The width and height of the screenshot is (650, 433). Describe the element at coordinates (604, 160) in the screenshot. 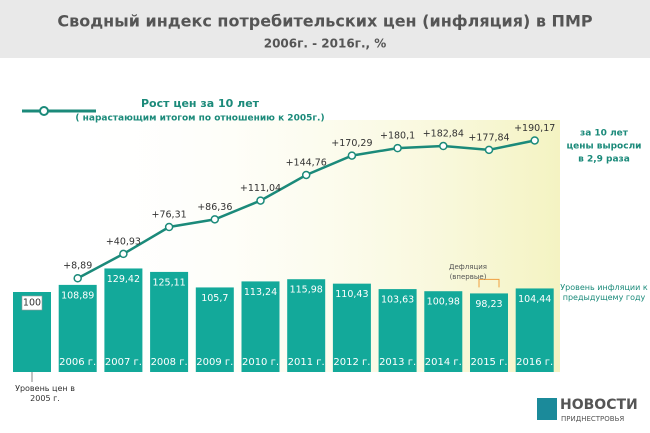

I see `summary-note: в 2,9 раза` at that location.